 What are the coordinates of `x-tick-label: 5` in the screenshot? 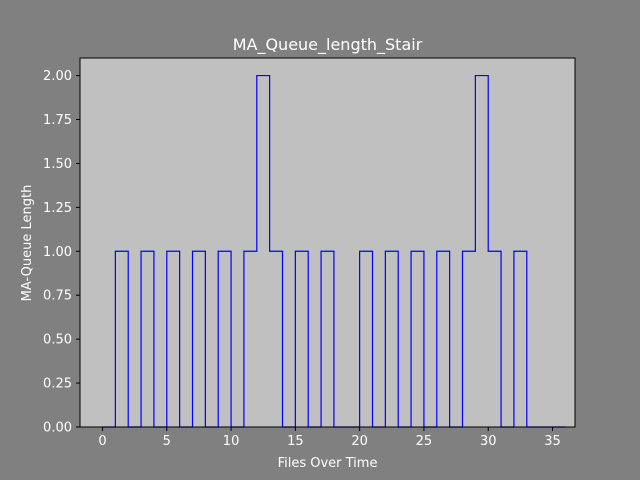 It's located at (167, 441).